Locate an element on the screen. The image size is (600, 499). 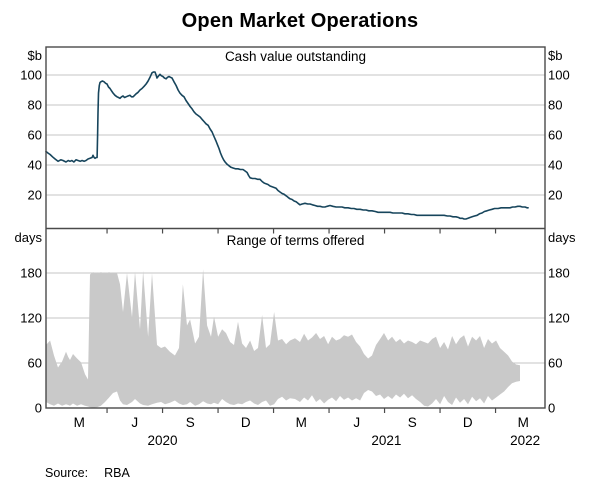
ytick-top-left-20: 20 is located at coordinates (34, 195).